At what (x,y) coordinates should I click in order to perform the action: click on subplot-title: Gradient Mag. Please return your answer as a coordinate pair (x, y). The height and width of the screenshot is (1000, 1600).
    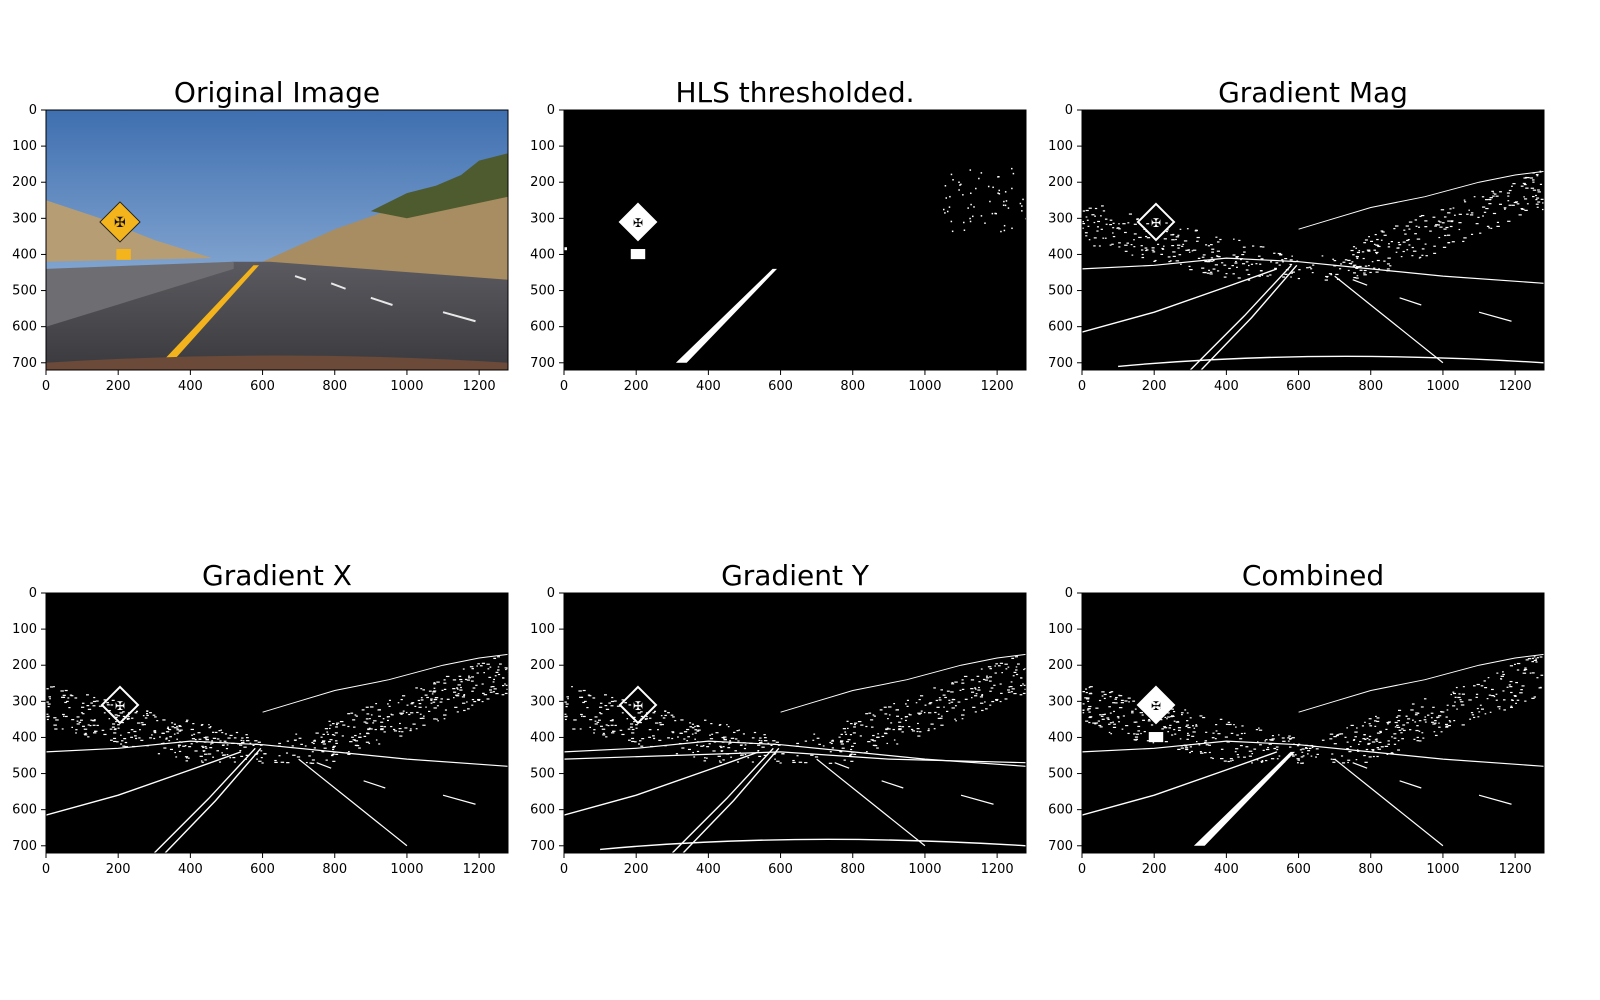
    Looking at the image, I should click on (1313, 92).